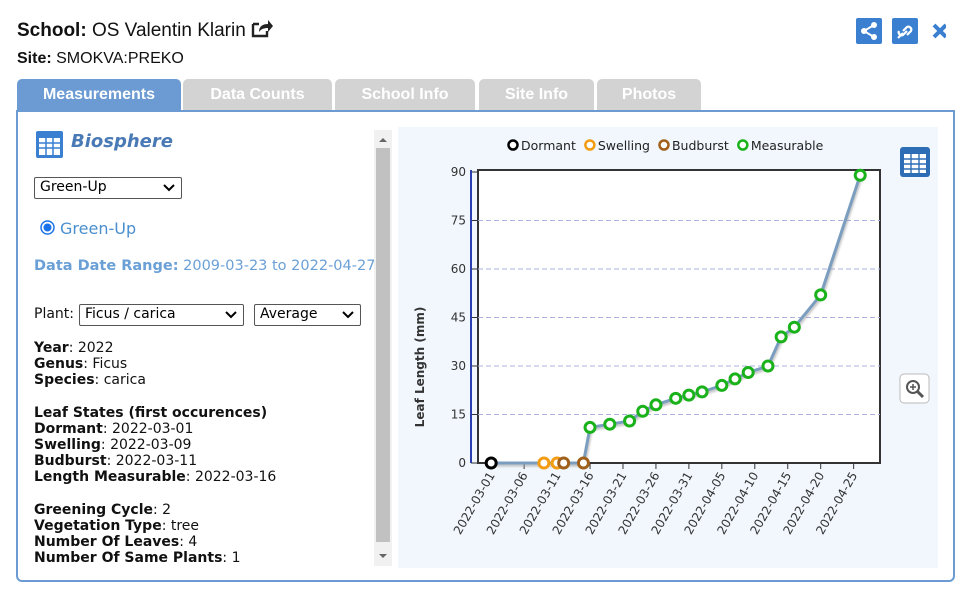 This screenshot has width=972, height=607. I want to click on site-line: Site: SMOKVA:PREKO, so click(100, 59).